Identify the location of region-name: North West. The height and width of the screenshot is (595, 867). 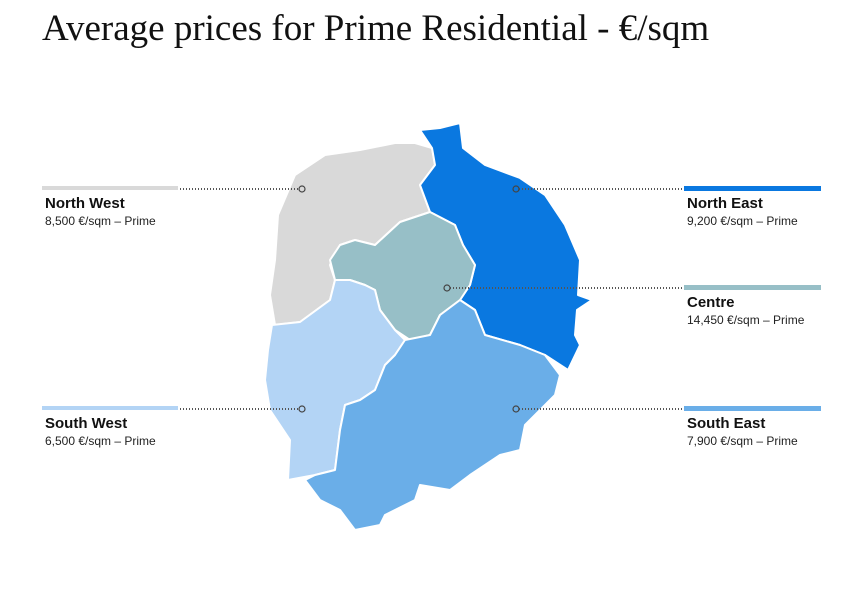
(85, 203).